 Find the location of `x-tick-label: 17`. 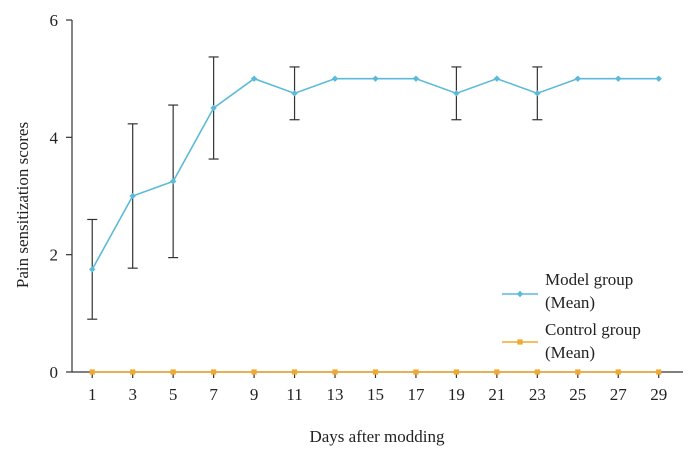

x-tick-label: 17 is located at coordinates (416, 394).